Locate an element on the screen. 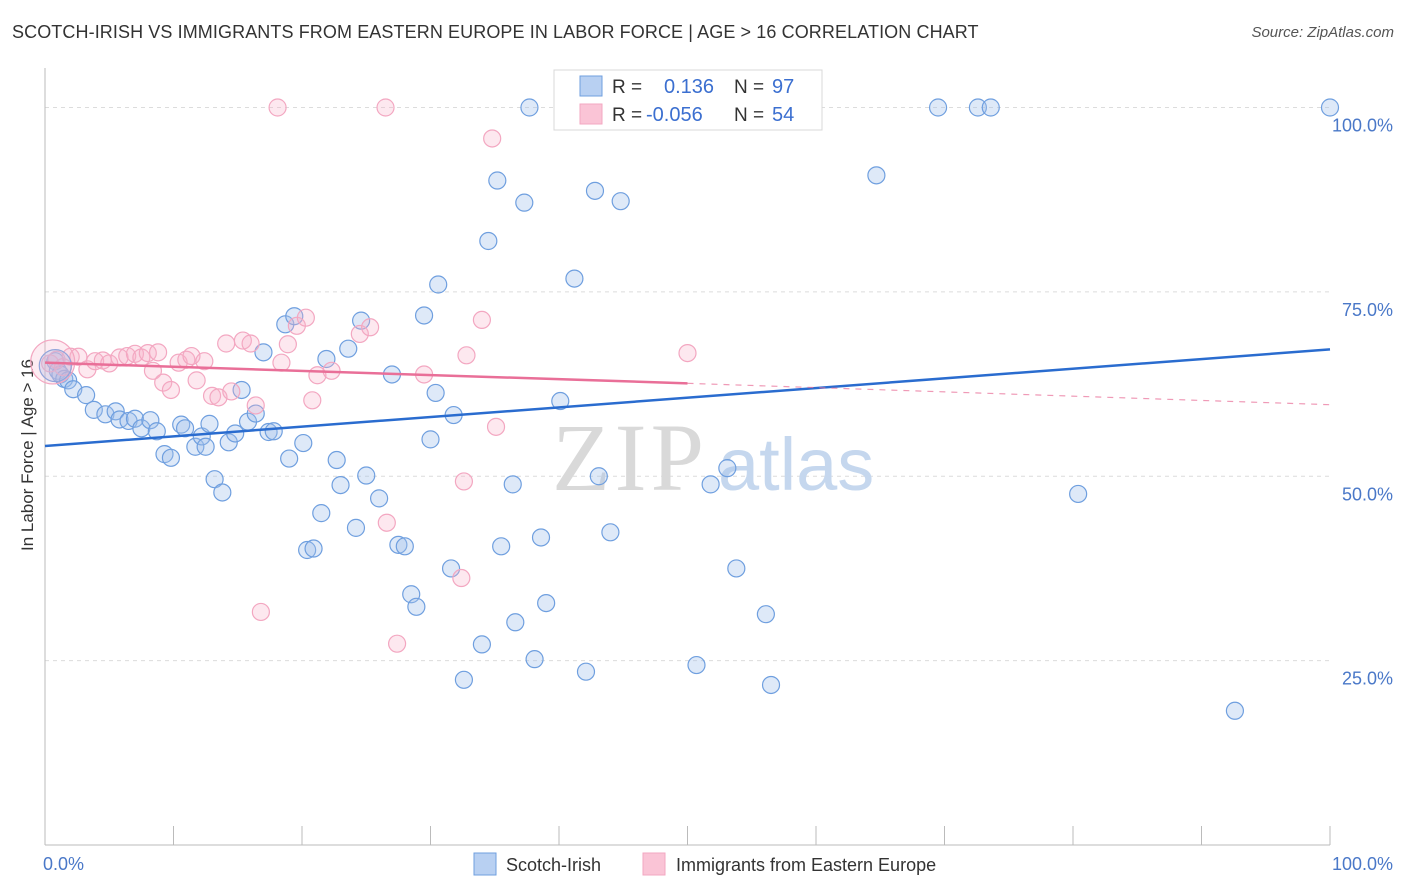 Image resolution: width=1406 pixels, height=892 pixels. stats-n-label-1: N = is located at coordinates (749, 87).